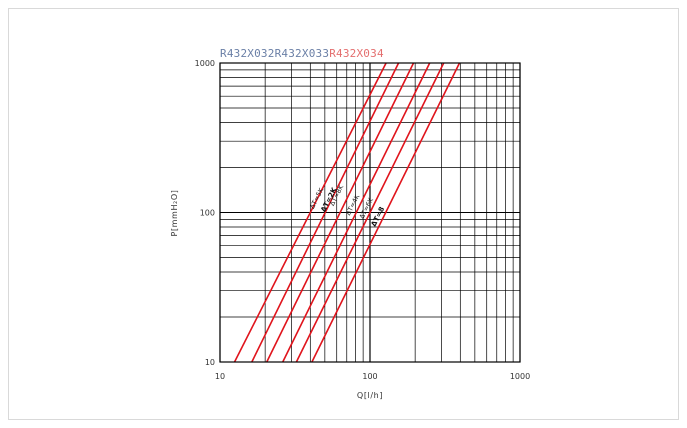  Describe the element at coordinates (520, 376) in the screenshot. I see `x-tick-label: 1000` at that location.